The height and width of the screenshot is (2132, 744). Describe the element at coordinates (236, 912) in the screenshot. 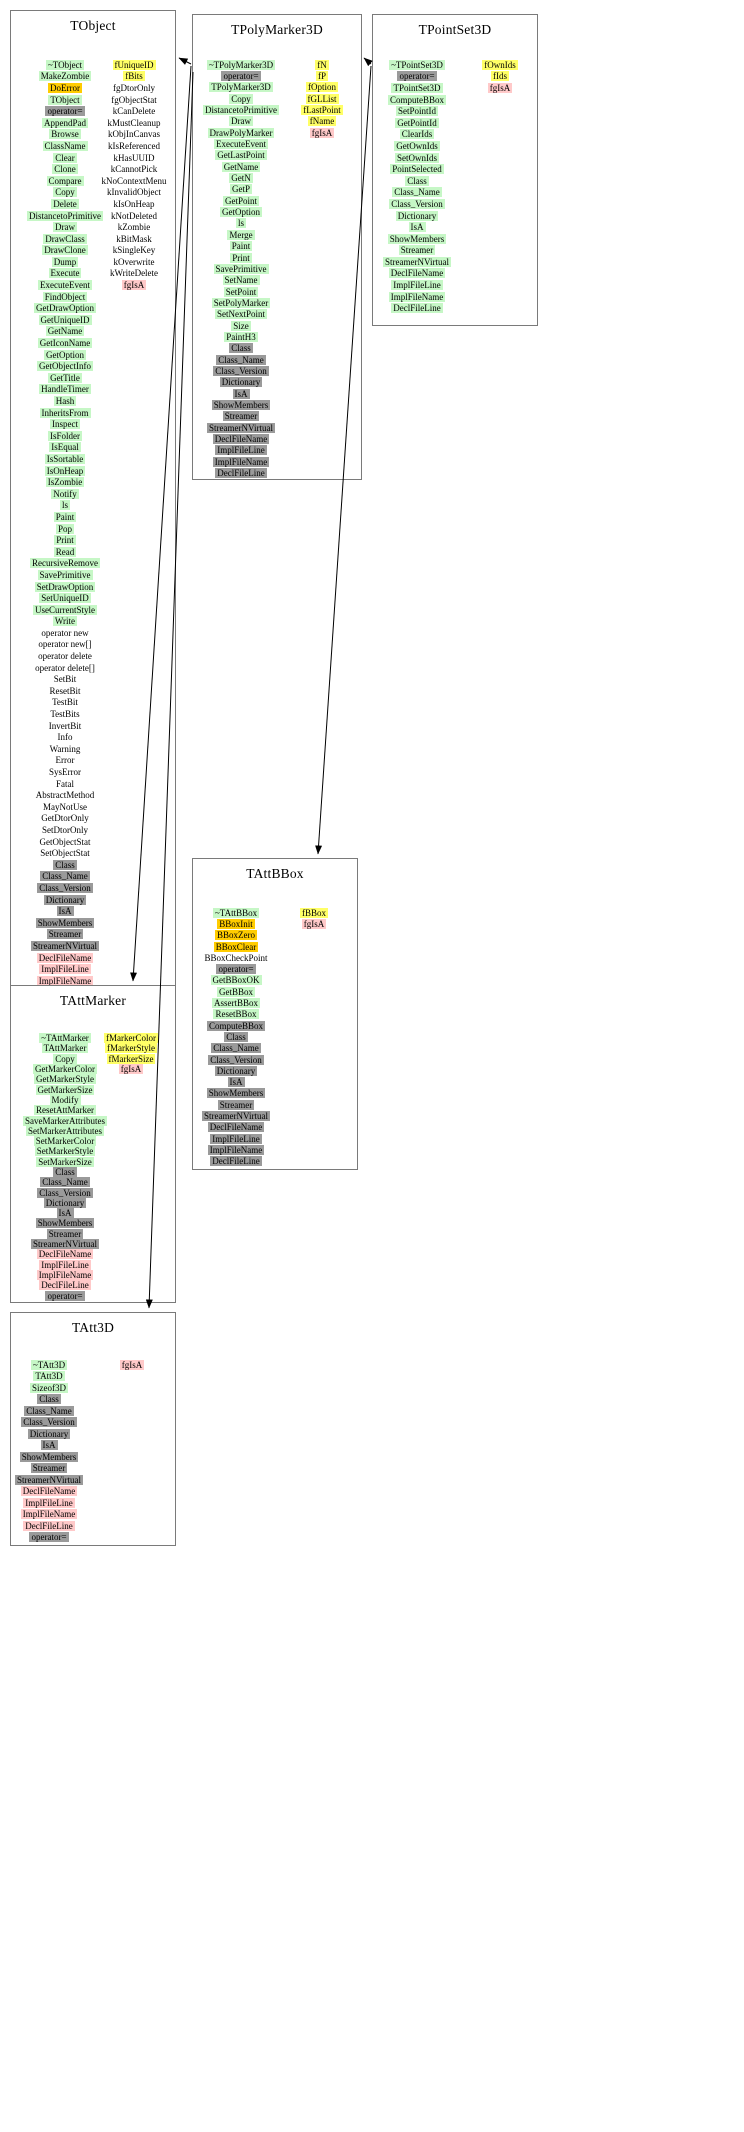

I see `member-row: ~TAttBBox` at that location.